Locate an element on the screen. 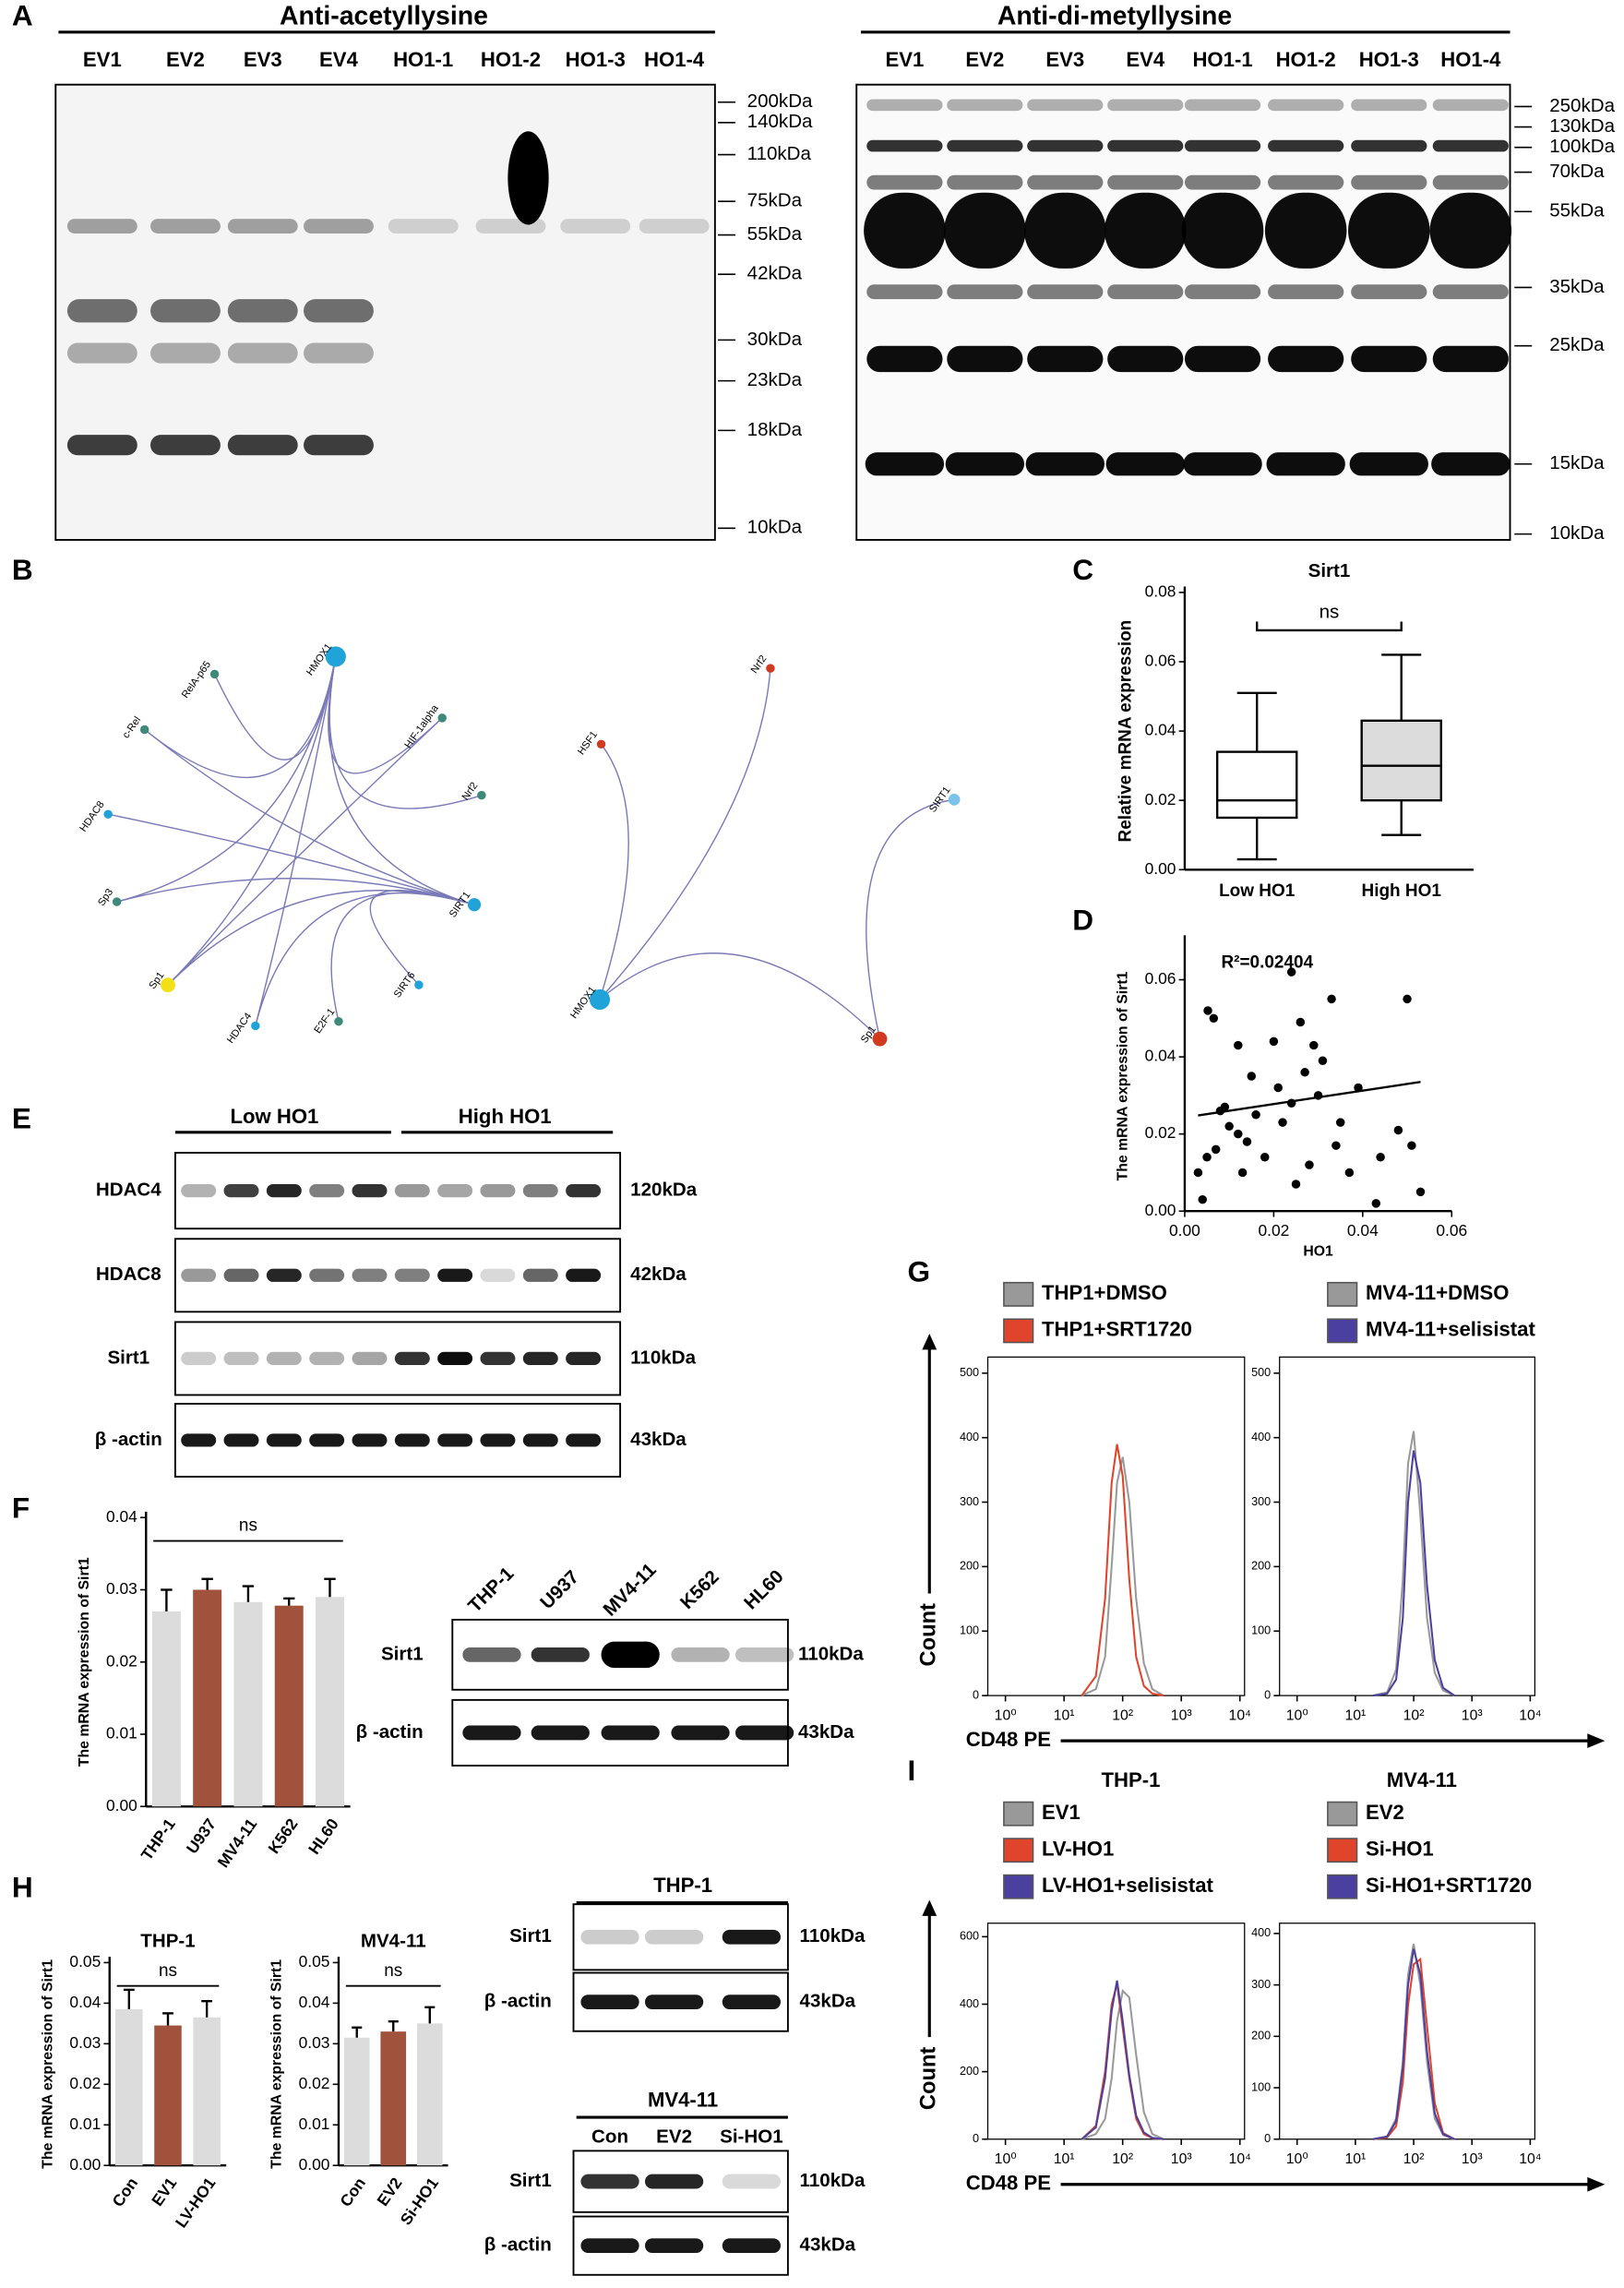  x-tick-label: 10⁰ is located at coordinates (1297, 2159).